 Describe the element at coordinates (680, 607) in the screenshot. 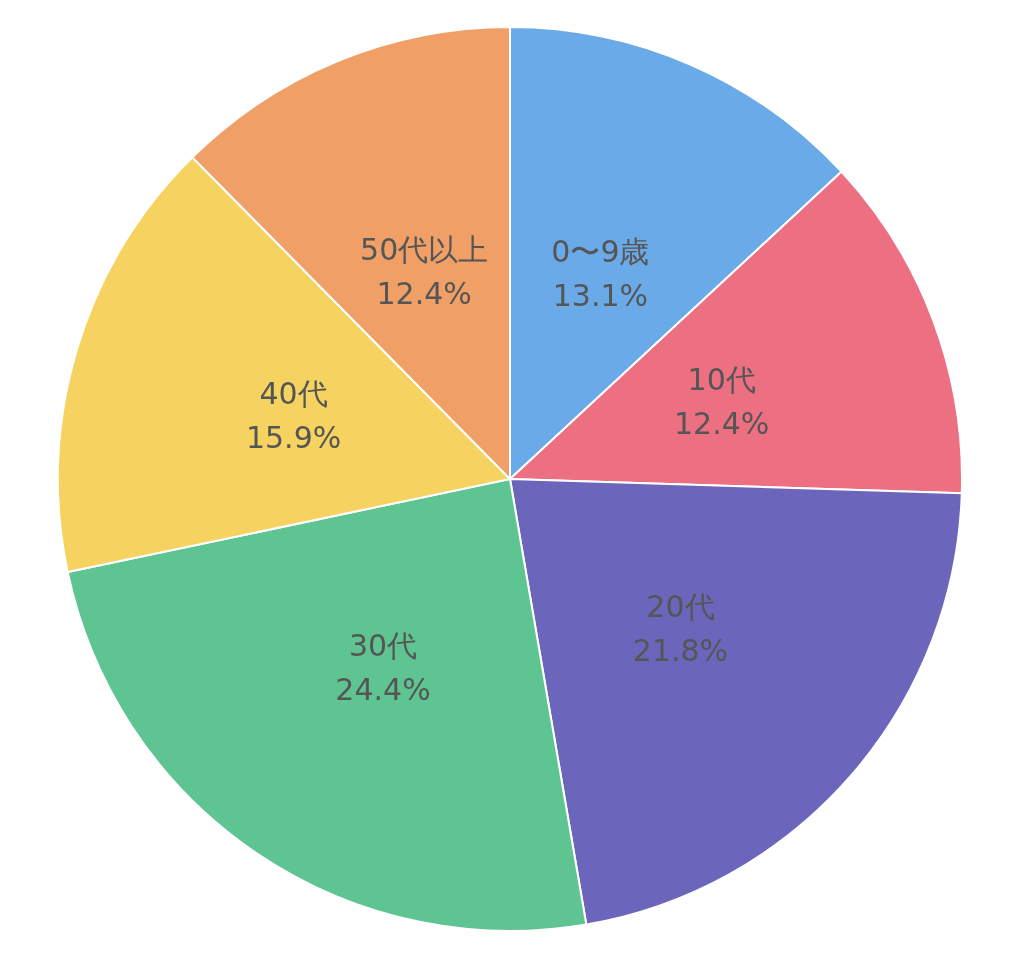

I see `slice-label: 20代` at that location.